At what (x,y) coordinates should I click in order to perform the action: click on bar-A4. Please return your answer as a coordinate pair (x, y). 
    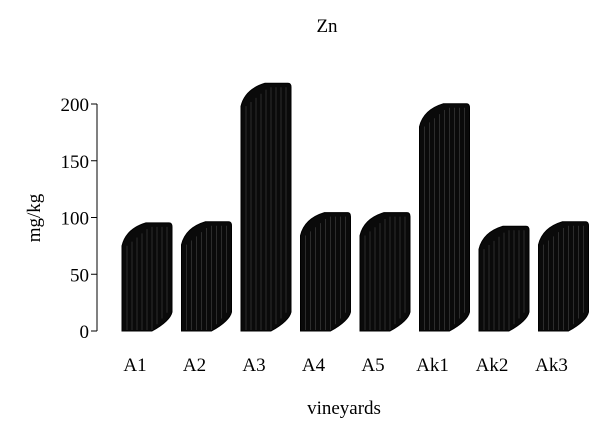
    Looking at the image, I should click on (325, 272).